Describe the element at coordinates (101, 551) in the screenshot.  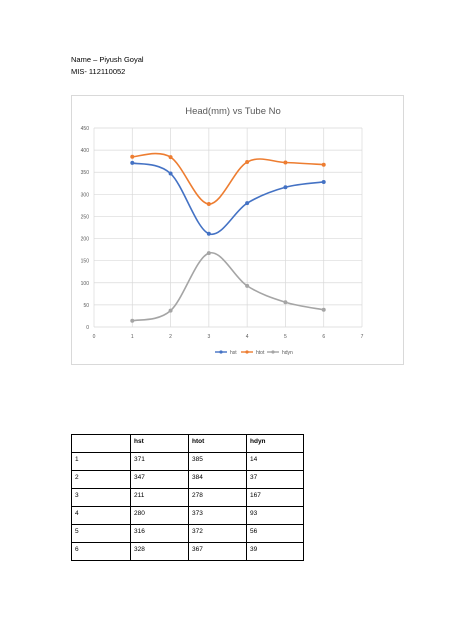
I see `table-cell: 6` at that location.